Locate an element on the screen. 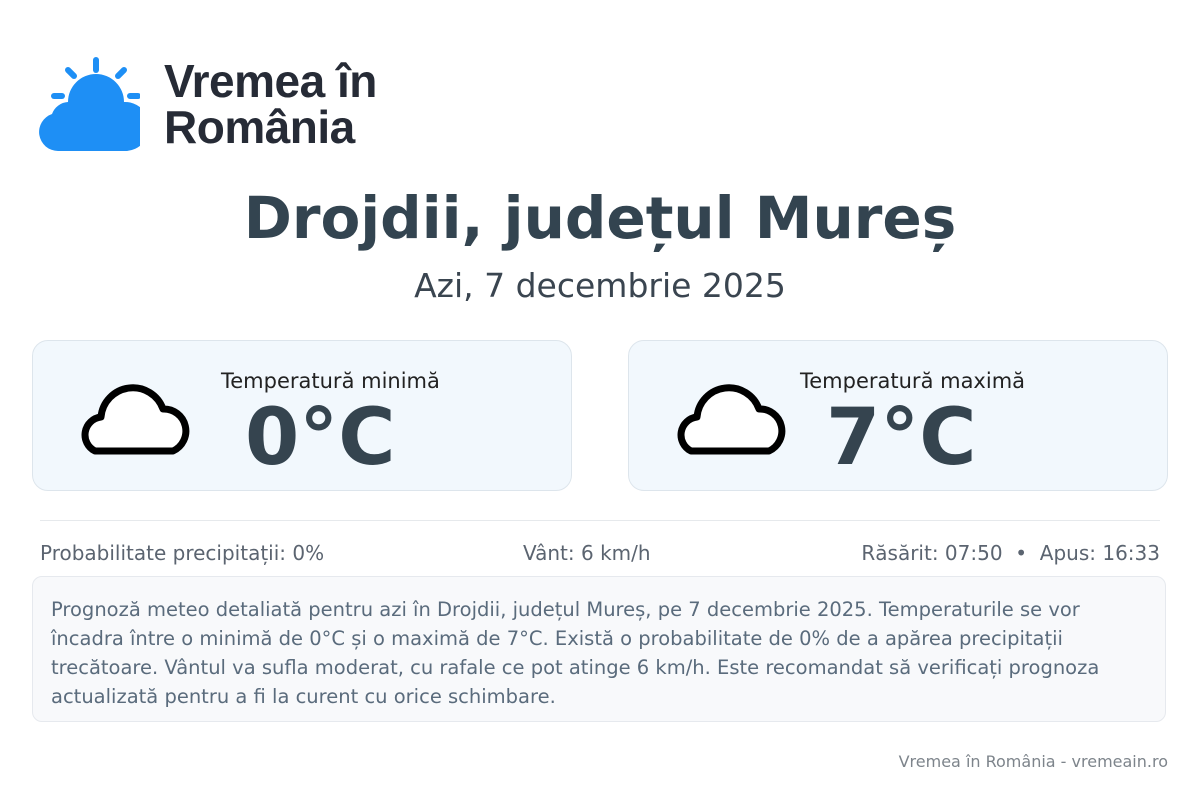  max-temp-value: 7°C is located at coordinates (901, 438).